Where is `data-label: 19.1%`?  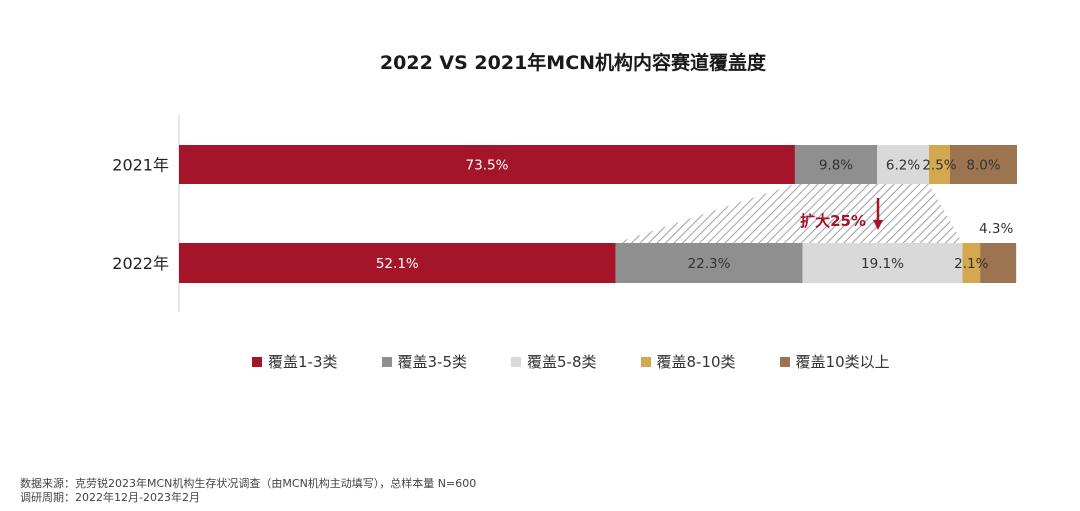
data-label: 19.1% is located at coordinates (882, 264).